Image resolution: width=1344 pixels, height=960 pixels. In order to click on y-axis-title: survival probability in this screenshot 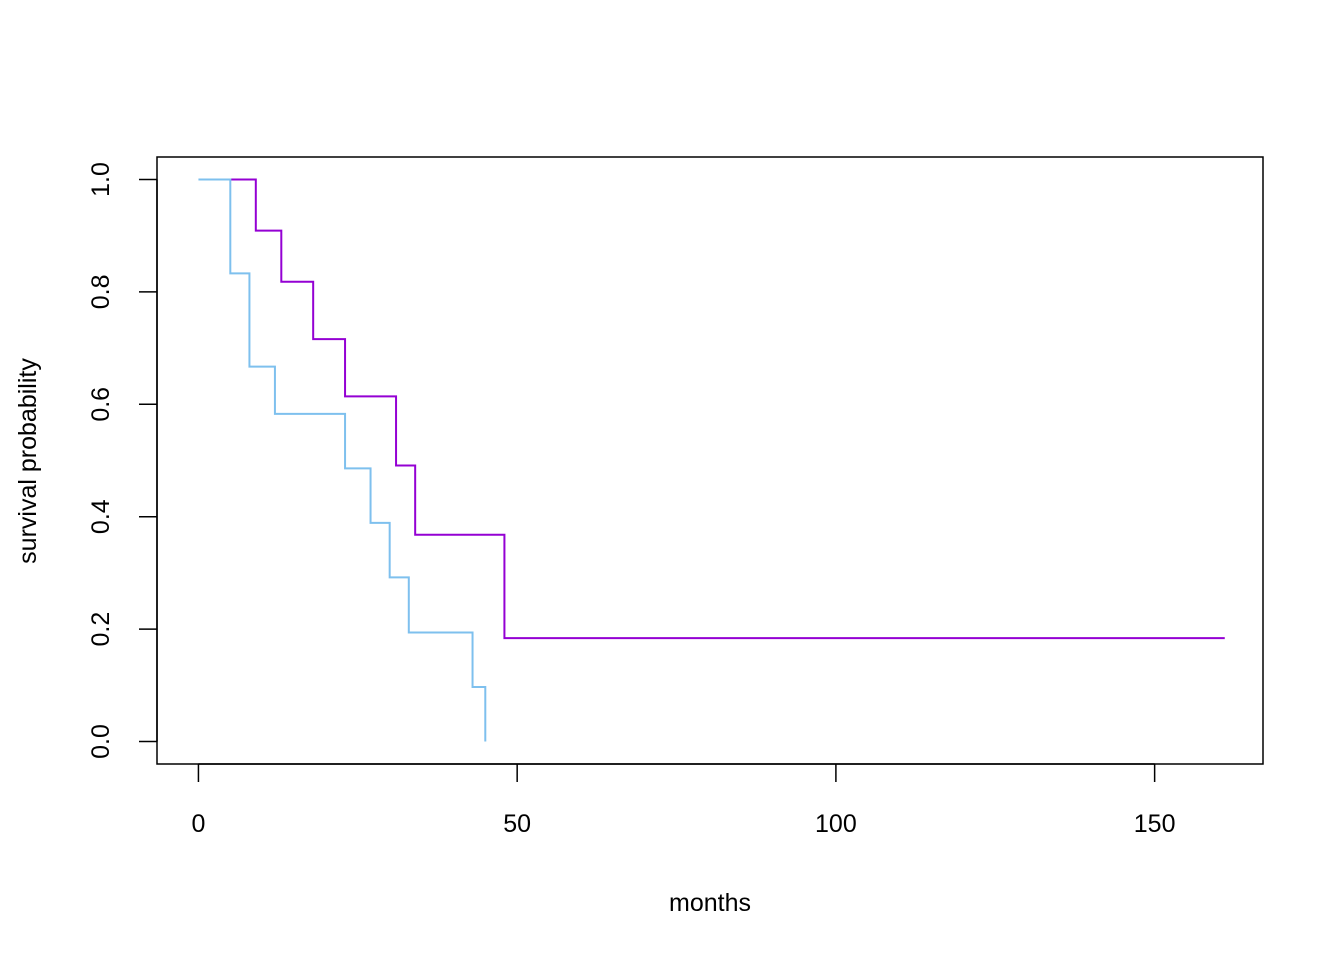, I will do `click(28, 461)`.